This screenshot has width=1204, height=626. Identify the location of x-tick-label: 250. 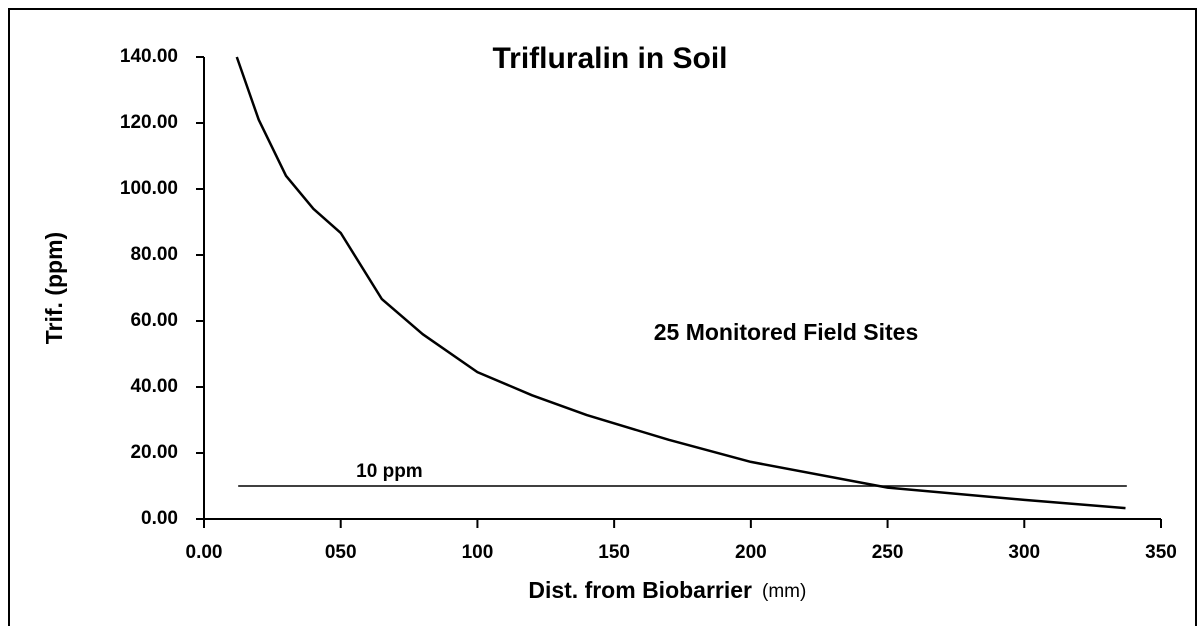
(888, 552).